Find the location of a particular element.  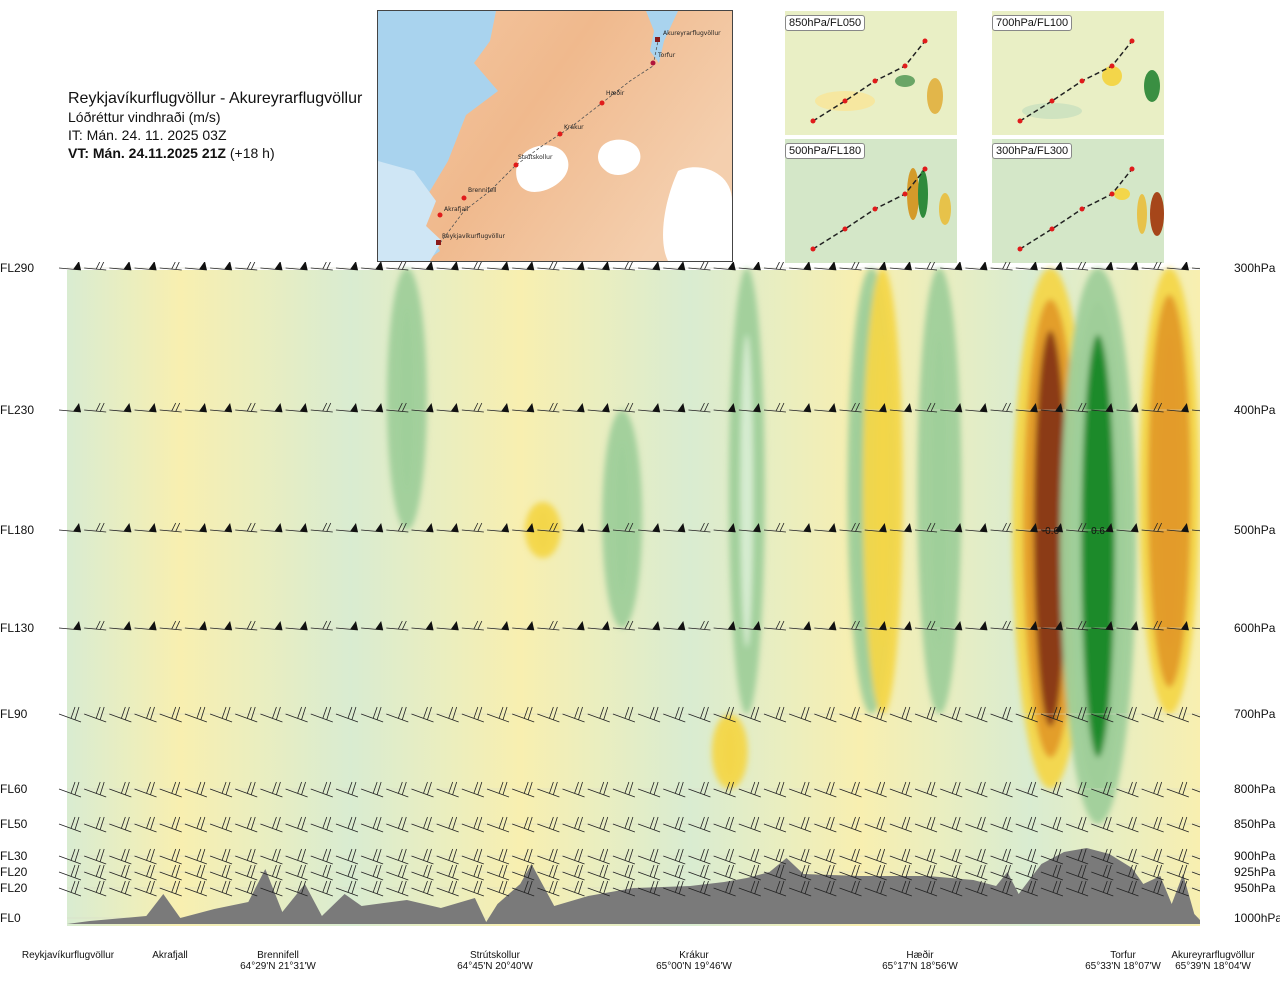

mini-map-850hpa: 850hPa/FL050 is located at coordinates (871, 73).